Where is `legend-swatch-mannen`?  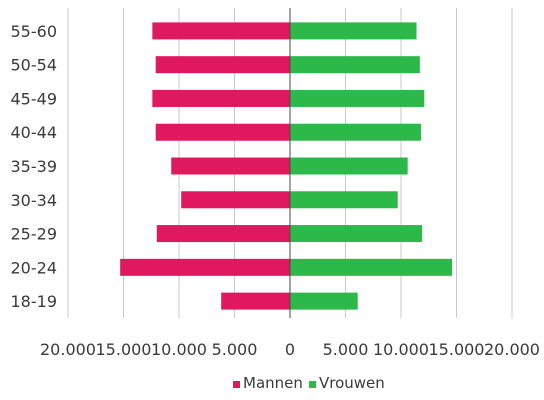
legend-swatch-mannen is located at coordinates (236, 384).